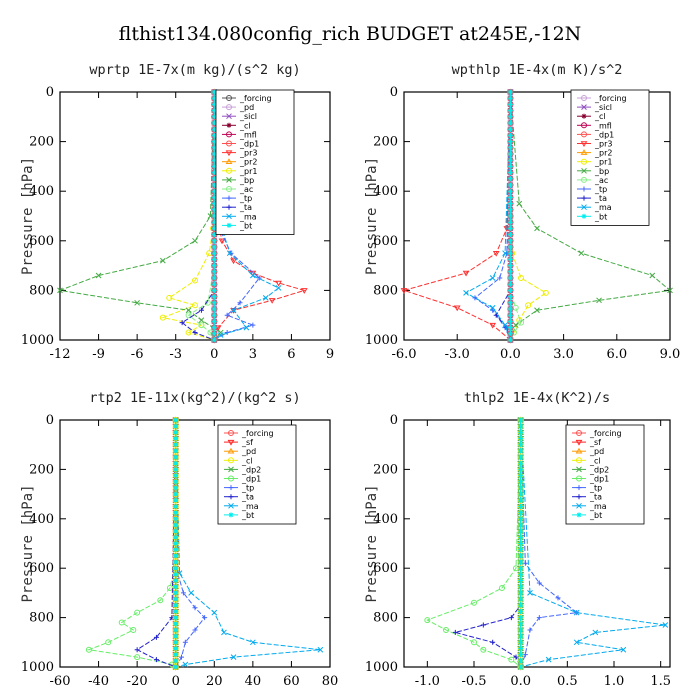 This screenshot has width=700, height=700. Describe the element at coordinates (385, 290) in the screenshot. I see `y-tick-label: 800` at that location.